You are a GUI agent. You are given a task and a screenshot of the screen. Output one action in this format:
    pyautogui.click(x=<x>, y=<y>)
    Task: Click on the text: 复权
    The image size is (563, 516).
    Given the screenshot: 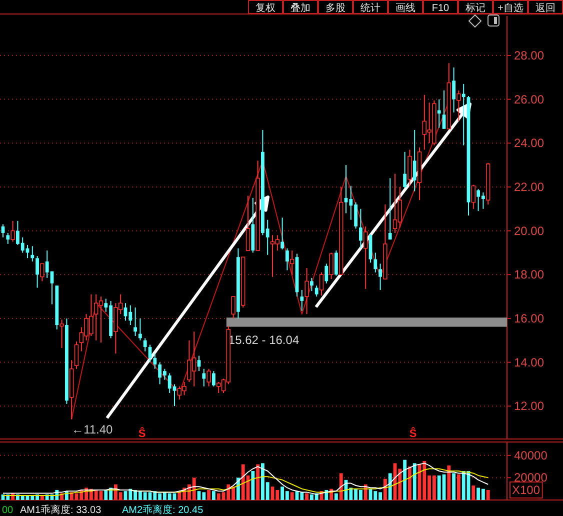 What is the action you would take?
    pyautogui.click(x=266, y=8)
    